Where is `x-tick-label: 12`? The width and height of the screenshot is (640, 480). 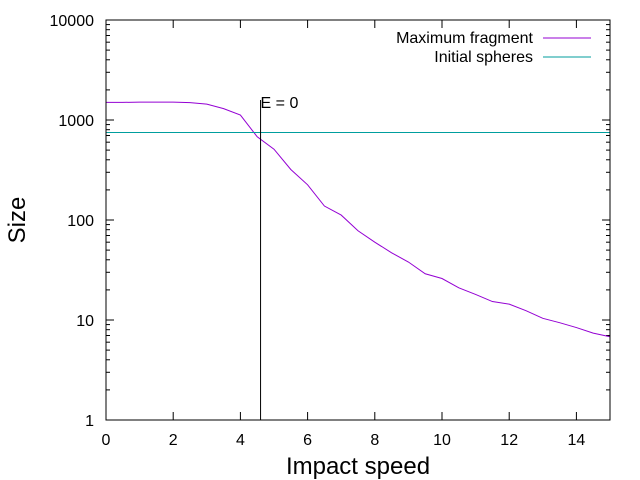
x-tick-label: 12 is located at coordinates (509, 440).